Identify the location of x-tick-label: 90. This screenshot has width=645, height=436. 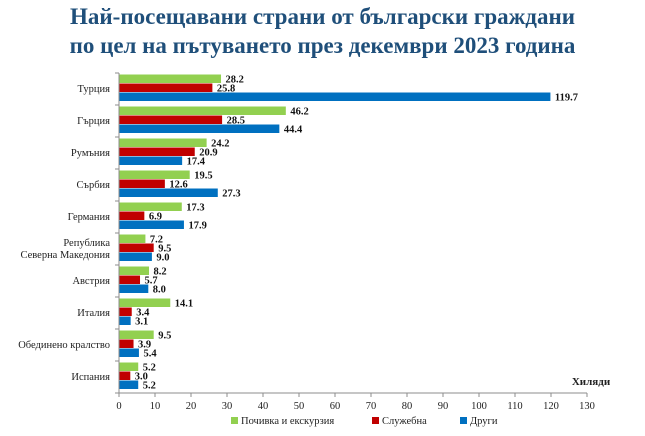
(443, 406).